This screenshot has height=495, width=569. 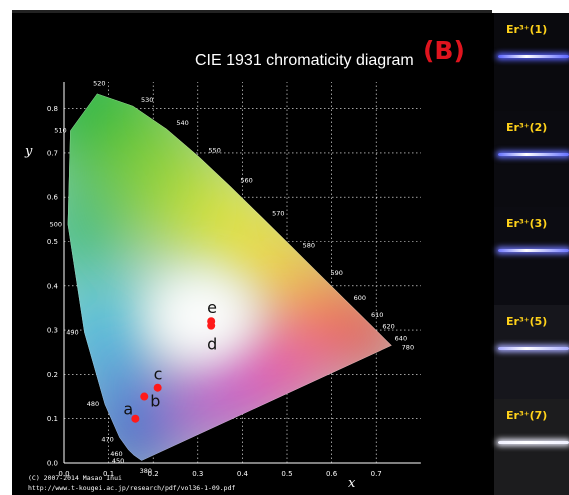 I want to click on wavelength-label: 620, so click(x=388, y=326).